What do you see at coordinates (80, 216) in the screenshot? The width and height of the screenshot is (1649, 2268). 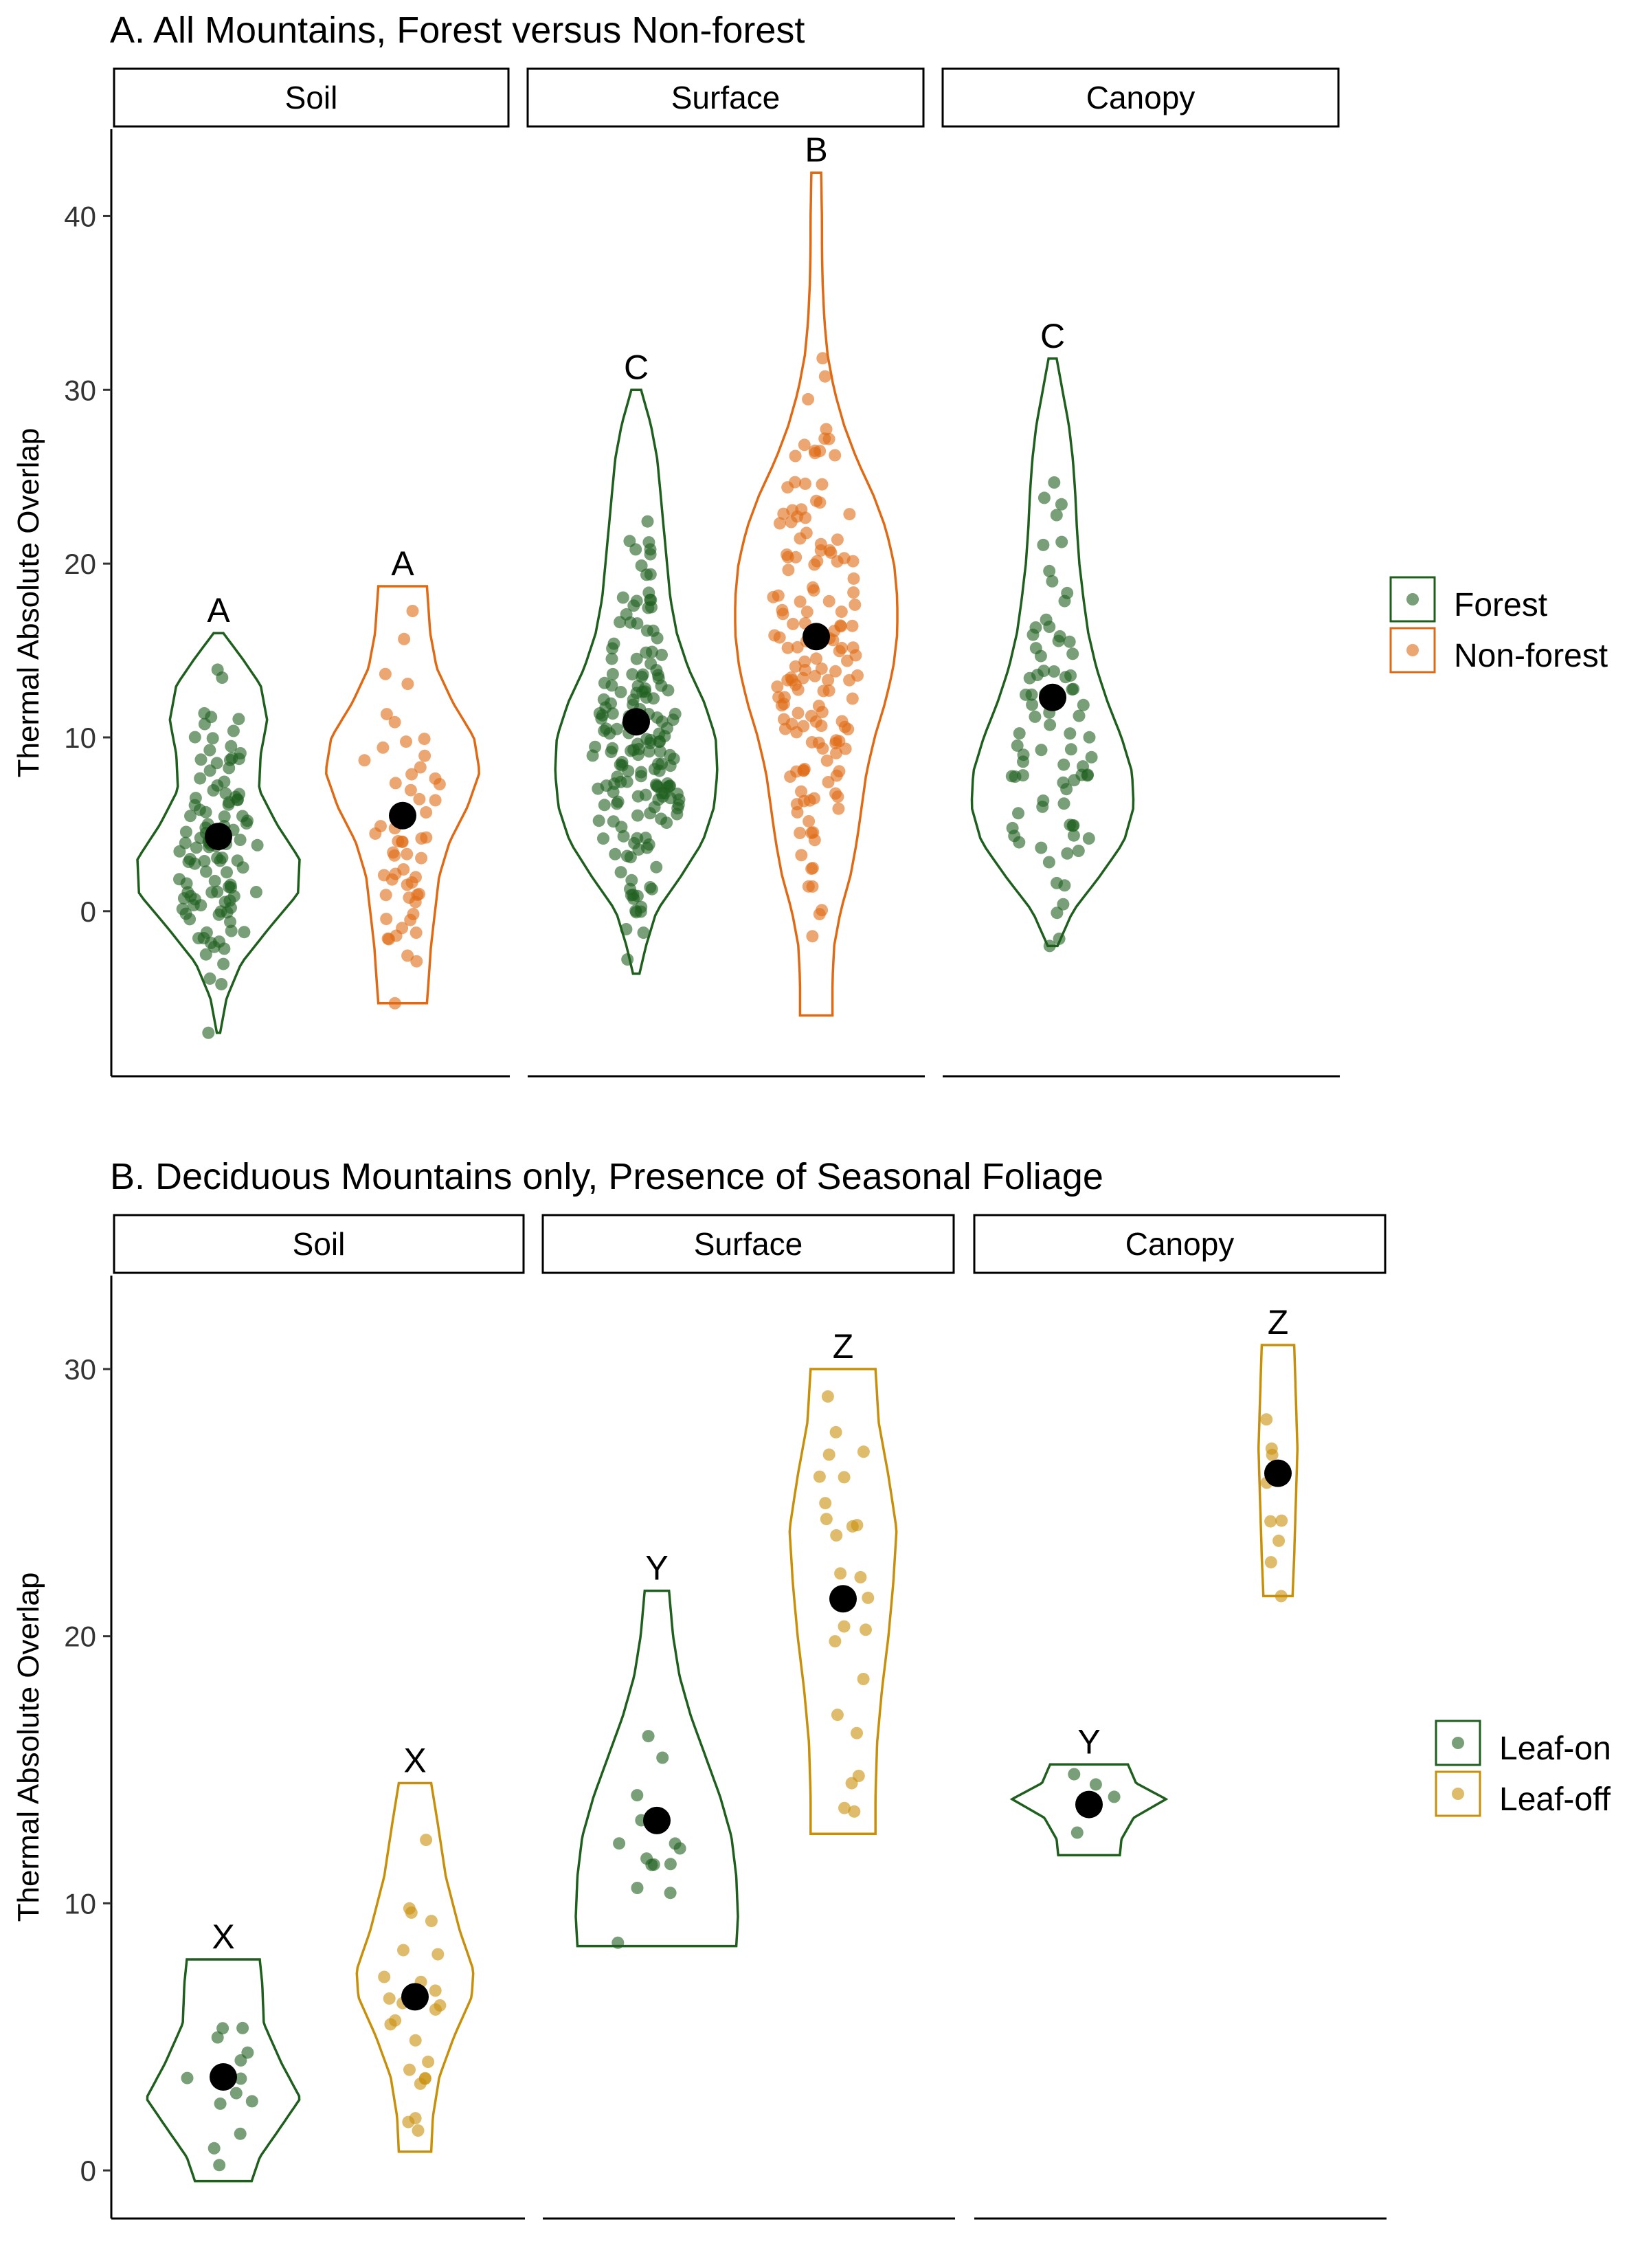 I see `panel-a-y-tick-label: 40` at bounding box center [80, 216].